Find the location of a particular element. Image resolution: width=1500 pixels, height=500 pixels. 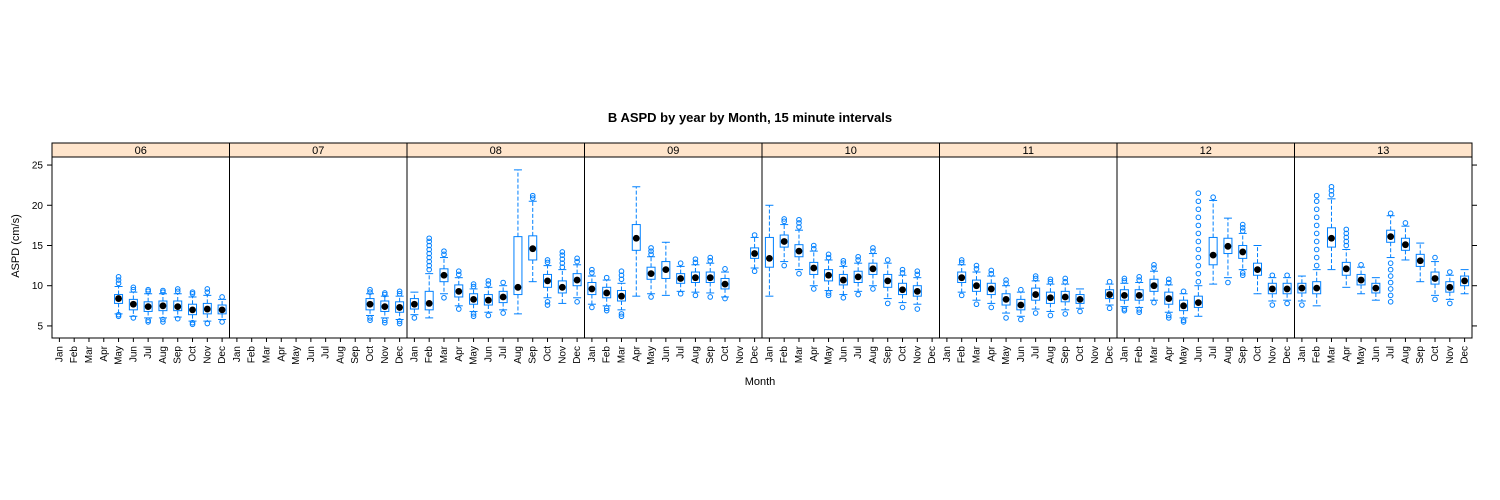

panel-strip-label: 11 is located at coordinates (1028, 151).